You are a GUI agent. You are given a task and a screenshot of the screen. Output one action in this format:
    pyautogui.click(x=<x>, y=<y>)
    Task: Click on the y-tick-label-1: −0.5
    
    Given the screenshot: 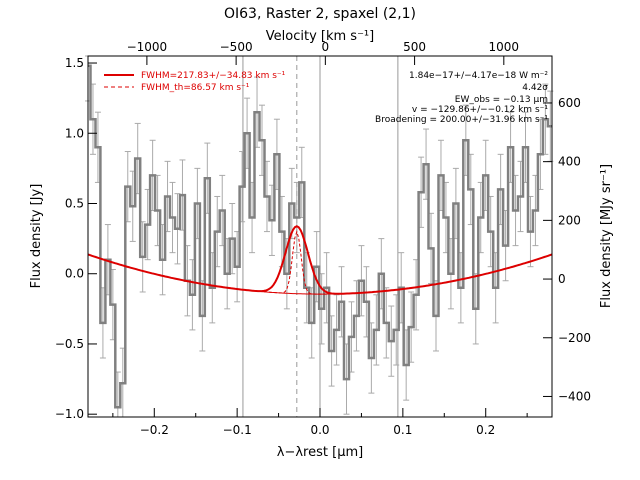 What is the action you would take?
    pyautogui.click(x=69, y=344)
    